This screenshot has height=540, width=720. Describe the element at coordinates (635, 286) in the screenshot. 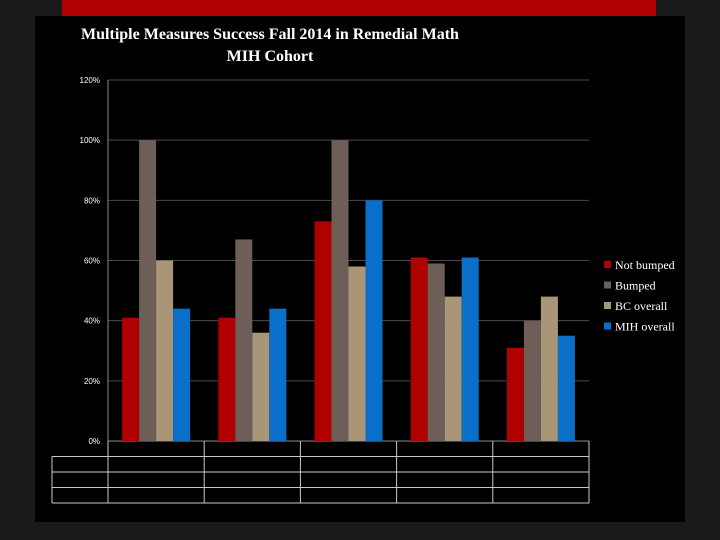

I see `legend-label: Bumped` at that location.